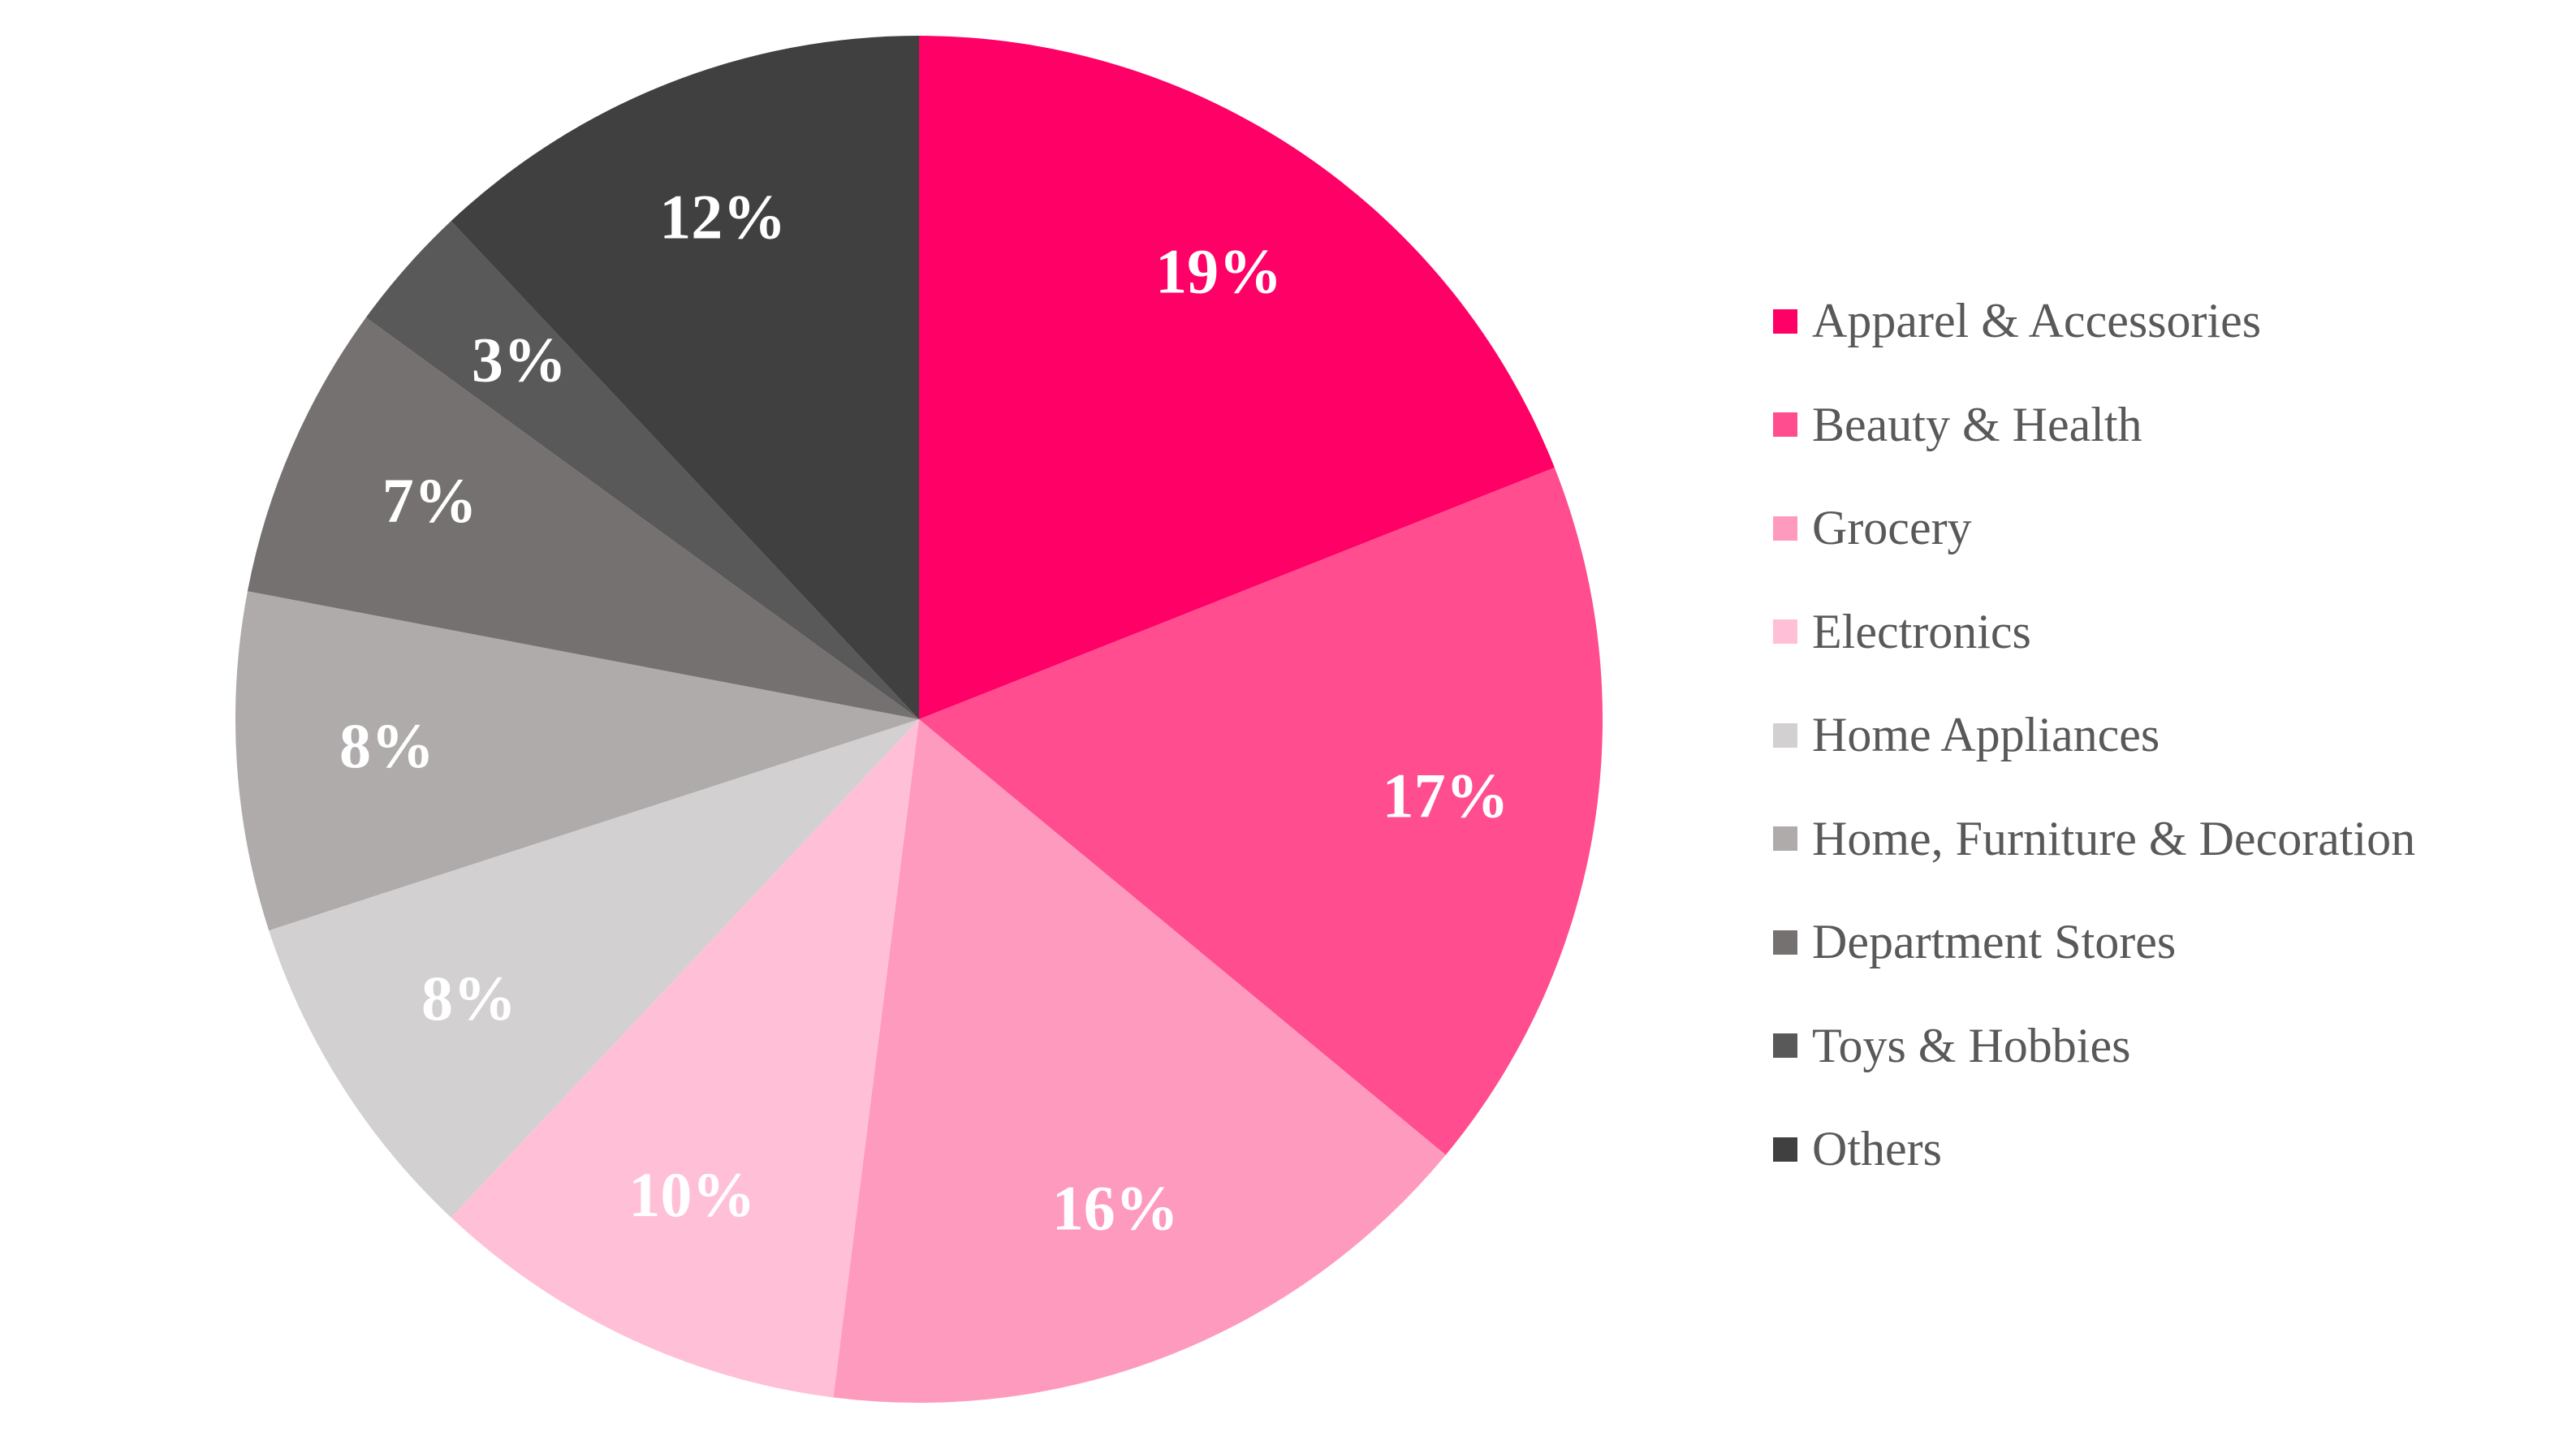  What do you see at coordinates (2162, 1150) in the screenshot?
I see `legend-item: Others` at bounding box center [2162, 1150].